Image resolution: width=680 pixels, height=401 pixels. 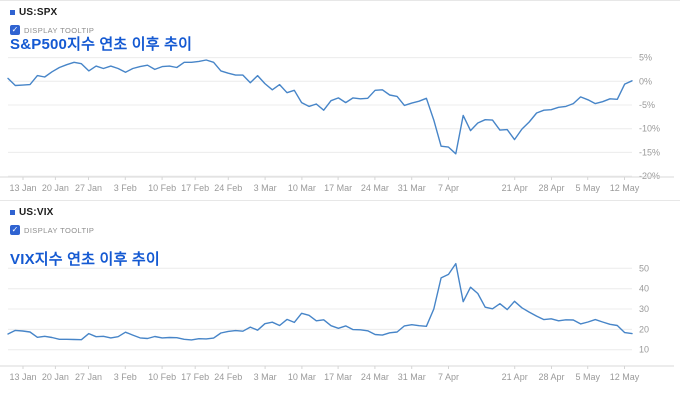 What do you see at coordinates (645, 81) in the screenshot?
I see `svg-text: 0%` at bounding box center [645, 81].